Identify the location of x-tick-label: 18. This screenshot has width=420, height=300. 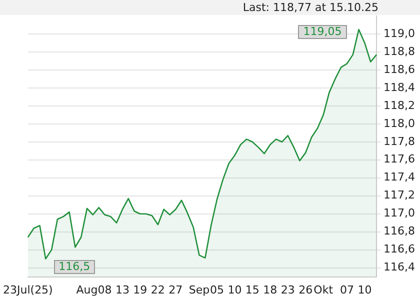
(270, 289).